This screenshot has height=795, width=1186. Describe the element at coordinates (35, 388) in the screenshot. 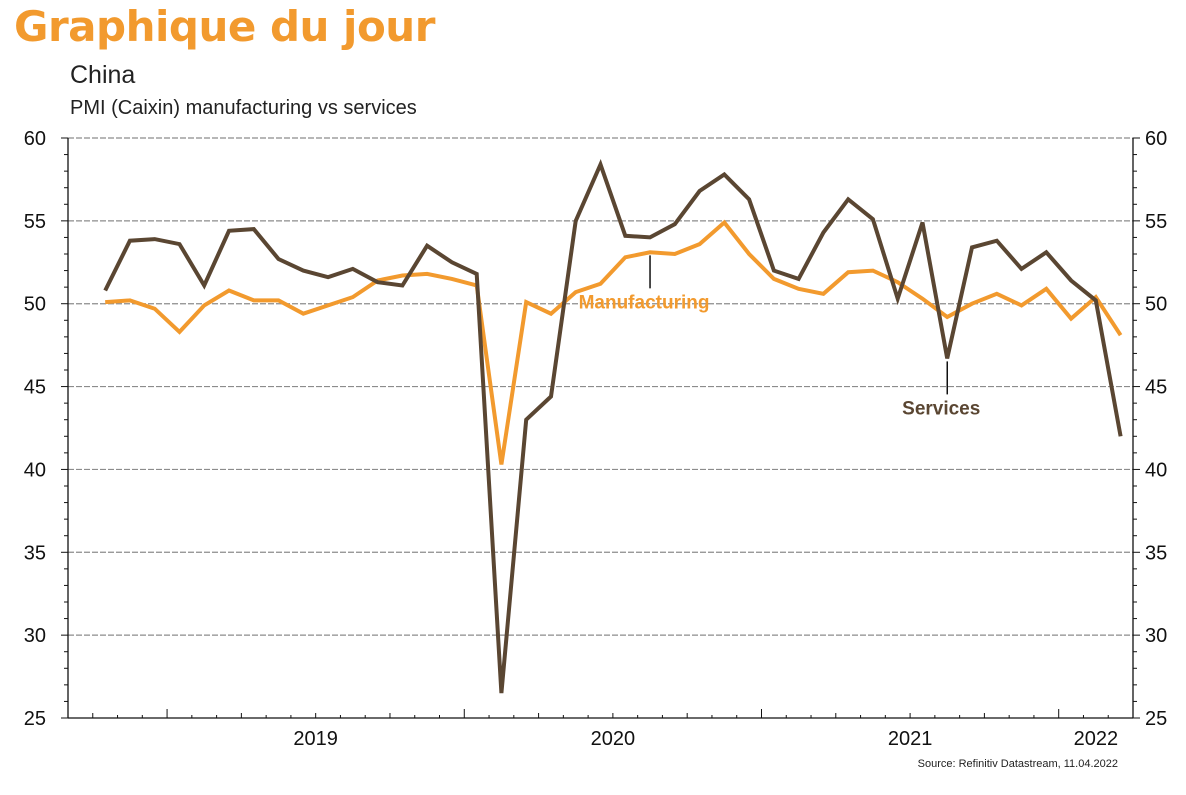

I see `y-tick-label-left: 45` at that location.